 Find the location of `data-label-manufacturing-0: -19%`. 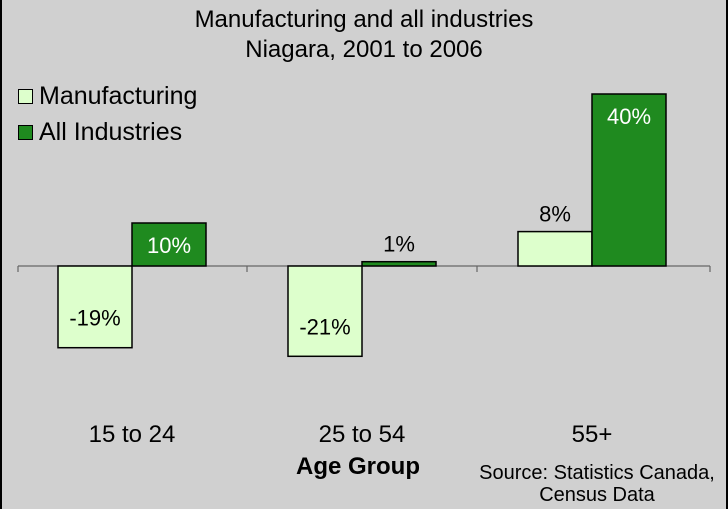

data-label-manufacturing-0: -19% is located at coordinates (94, 318).